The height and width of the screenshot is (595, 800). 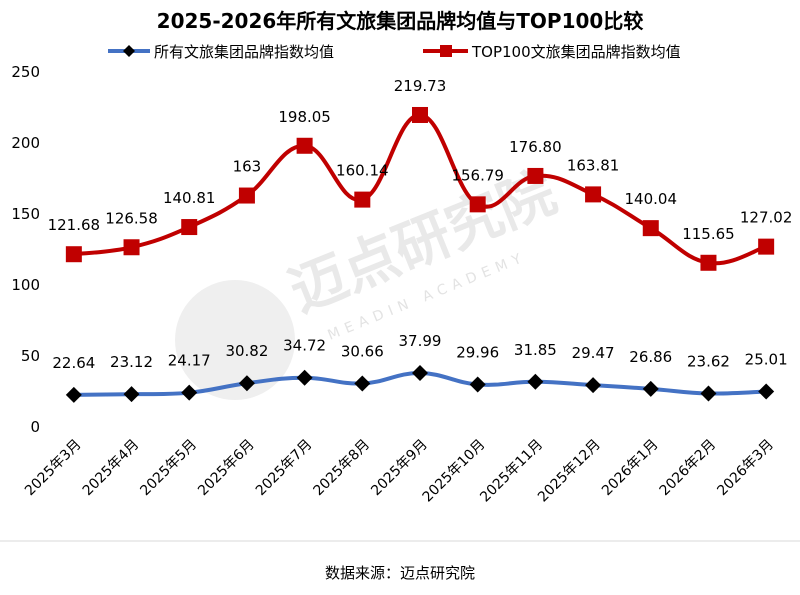 I want to click on data-label: 163.81, so click(x=593, y=165).